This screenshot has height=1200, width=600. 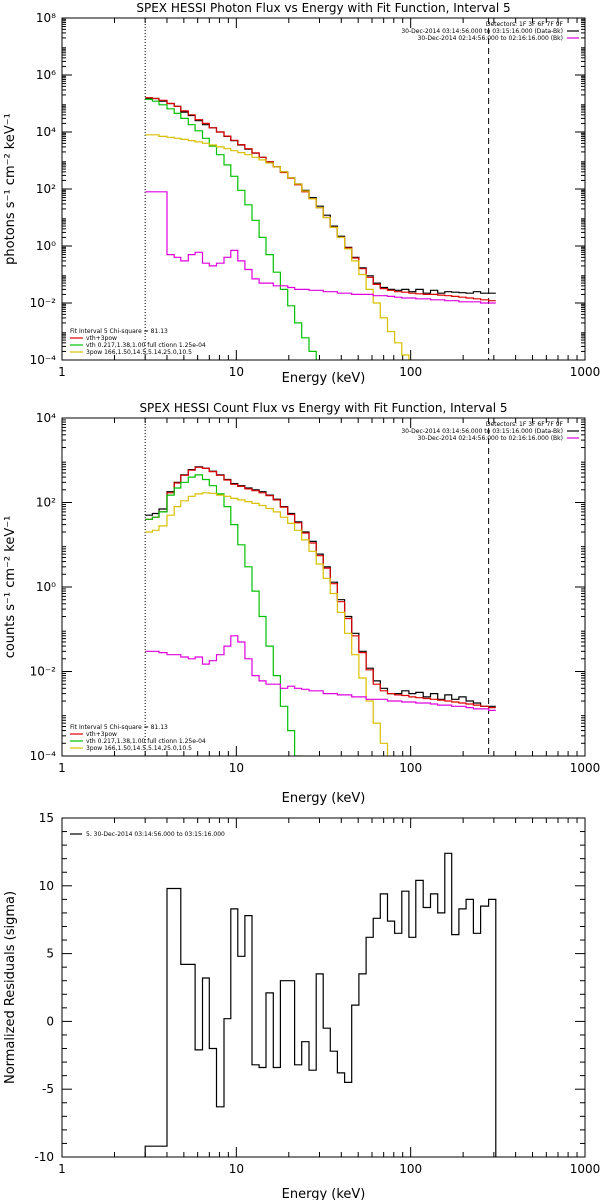 I want to click on y-axis-label: counts s⁻¹ cm⁻² keV⁻¹, so click(x=10, y=587).